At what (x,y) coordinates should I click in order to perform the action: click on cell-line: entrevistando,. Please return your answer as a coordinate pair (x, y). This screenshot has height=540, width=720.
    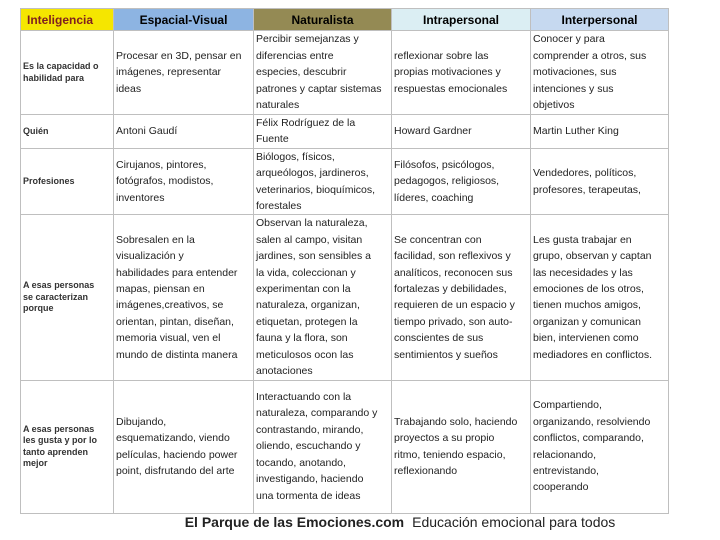
    Looking at the image, I should click on (566, 470).